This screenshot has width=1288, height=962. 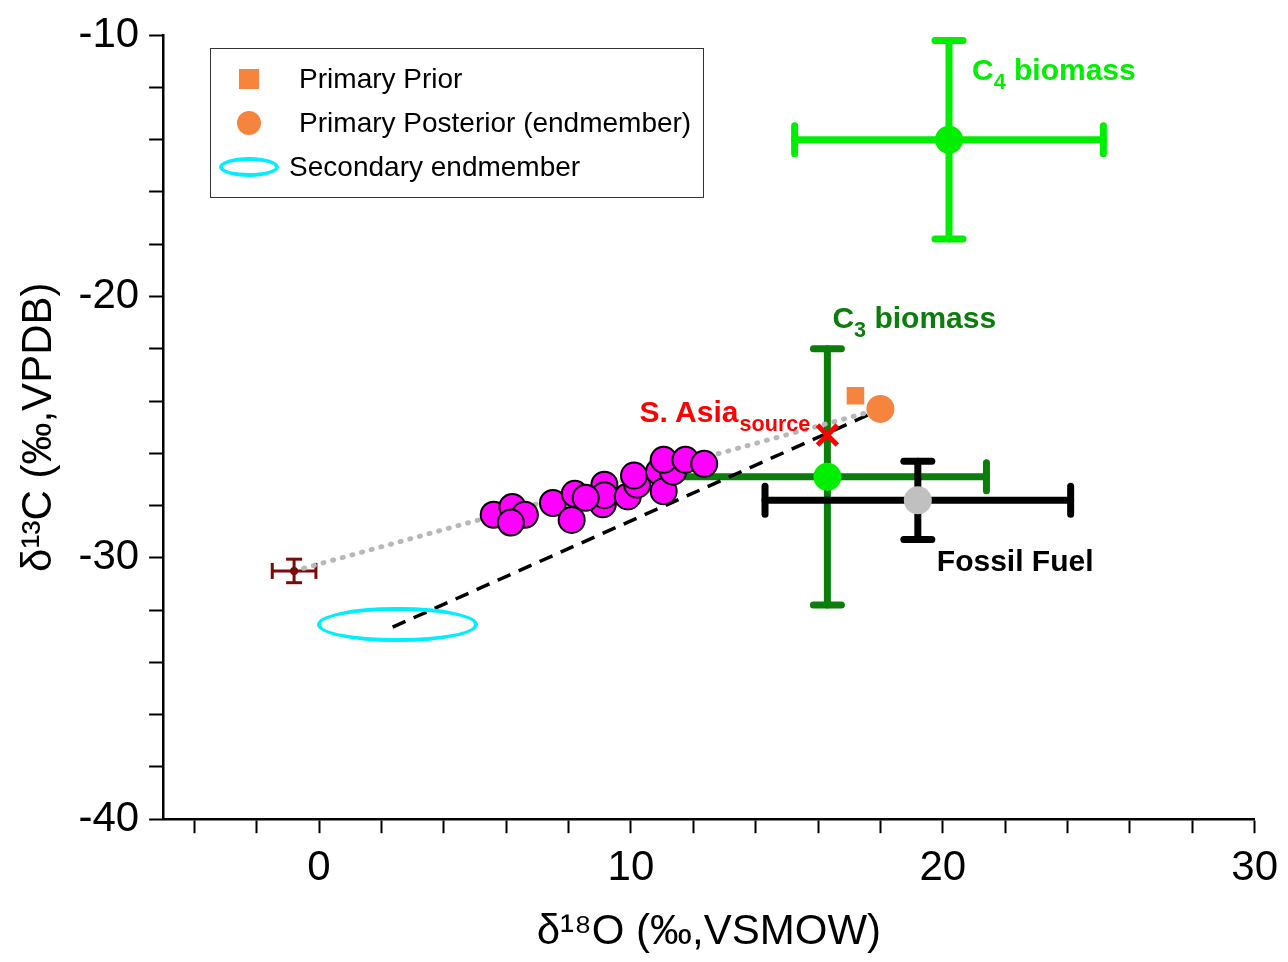 I want to click on x-tick-label: 20, so click(x=943, y=865).